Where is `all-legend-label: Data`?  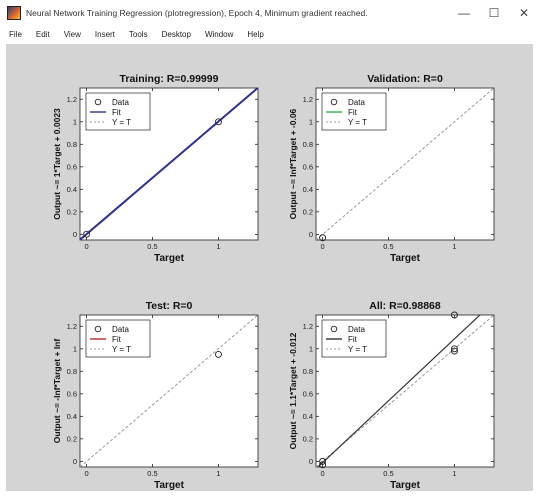 all-legend-label: Data is located at coordinates (356, 329).